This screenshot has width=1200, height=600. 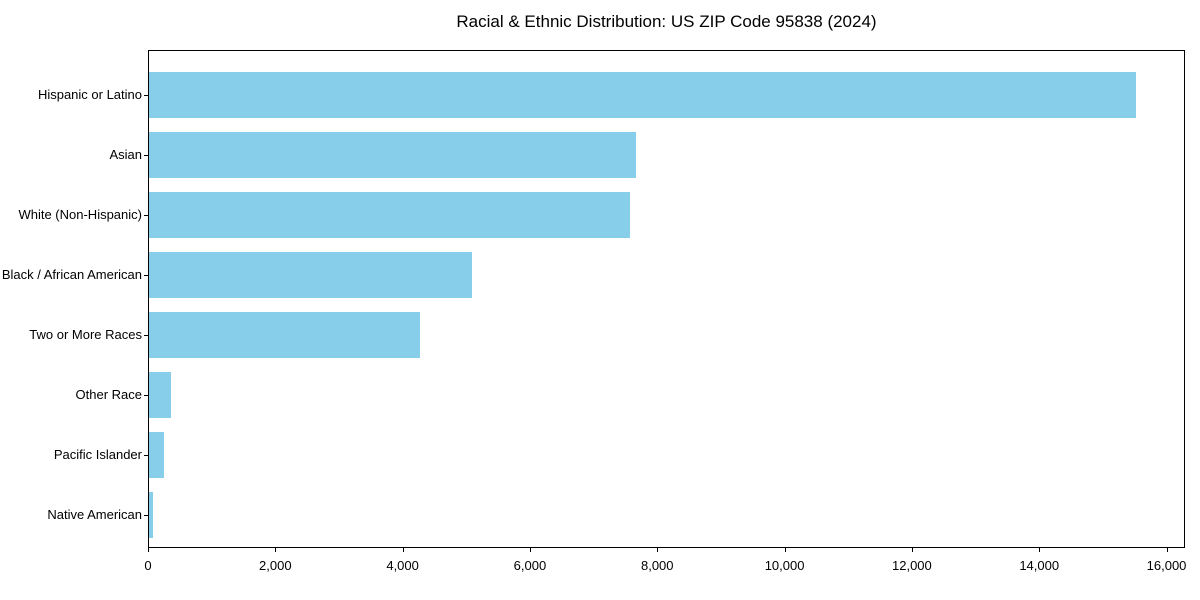 What do you see at coordinates (94, 514) in the screenshot?
I see `y-tick-label-native-american: Native American` at bounding box center [94, 514].